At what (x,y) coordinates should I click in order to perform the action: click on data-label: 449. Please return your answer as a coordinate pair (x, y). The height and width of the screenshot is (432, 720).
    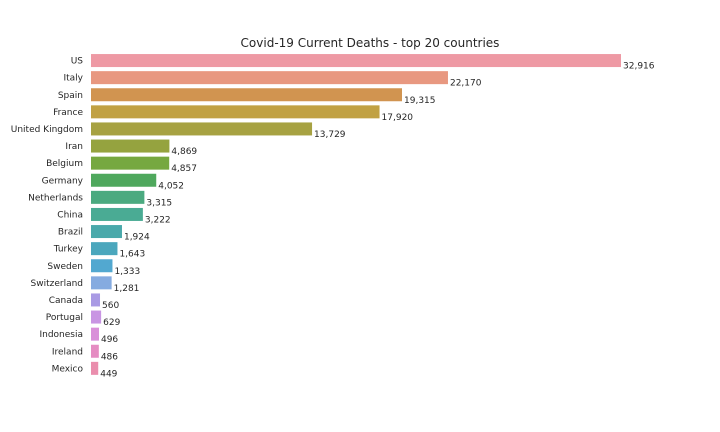
    Looking at the image, I should click on (108, 374).